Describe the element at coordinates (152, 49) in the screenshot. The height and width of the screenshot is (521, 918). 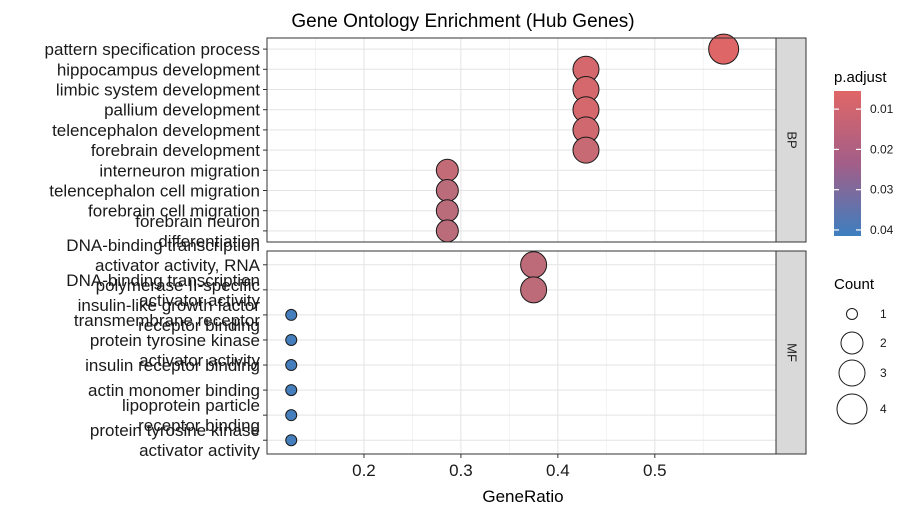
I see `y-tick-label: pattern specification process` at that location.